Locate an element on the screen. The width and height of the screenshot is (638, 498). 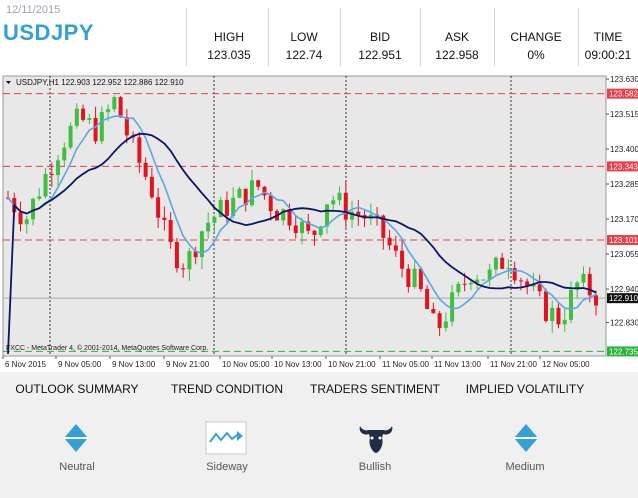
stat-label: ASK is located at coordinates (456, 37).